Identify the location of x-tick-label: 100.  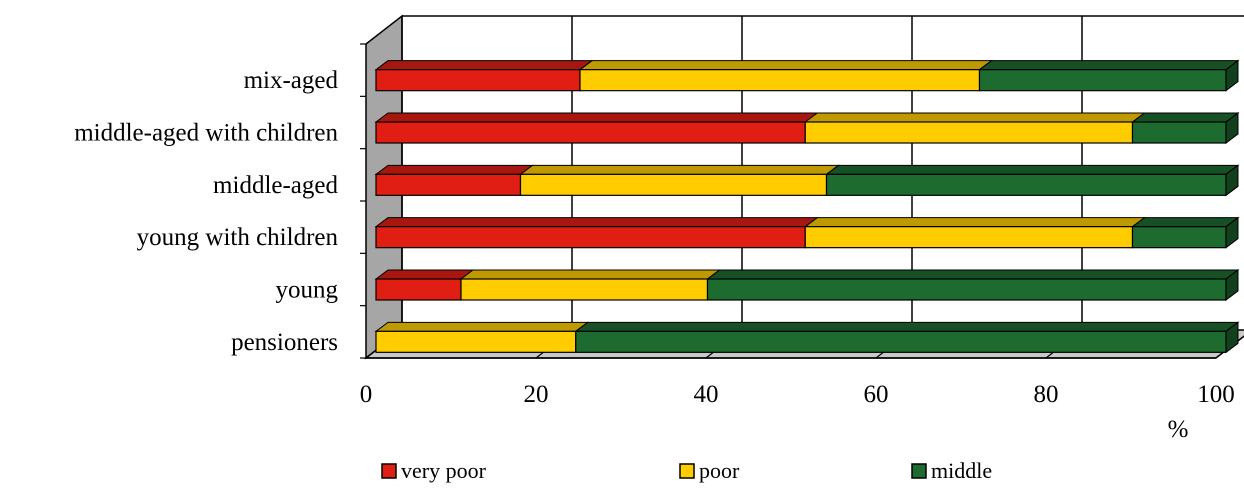
(1216, 394).